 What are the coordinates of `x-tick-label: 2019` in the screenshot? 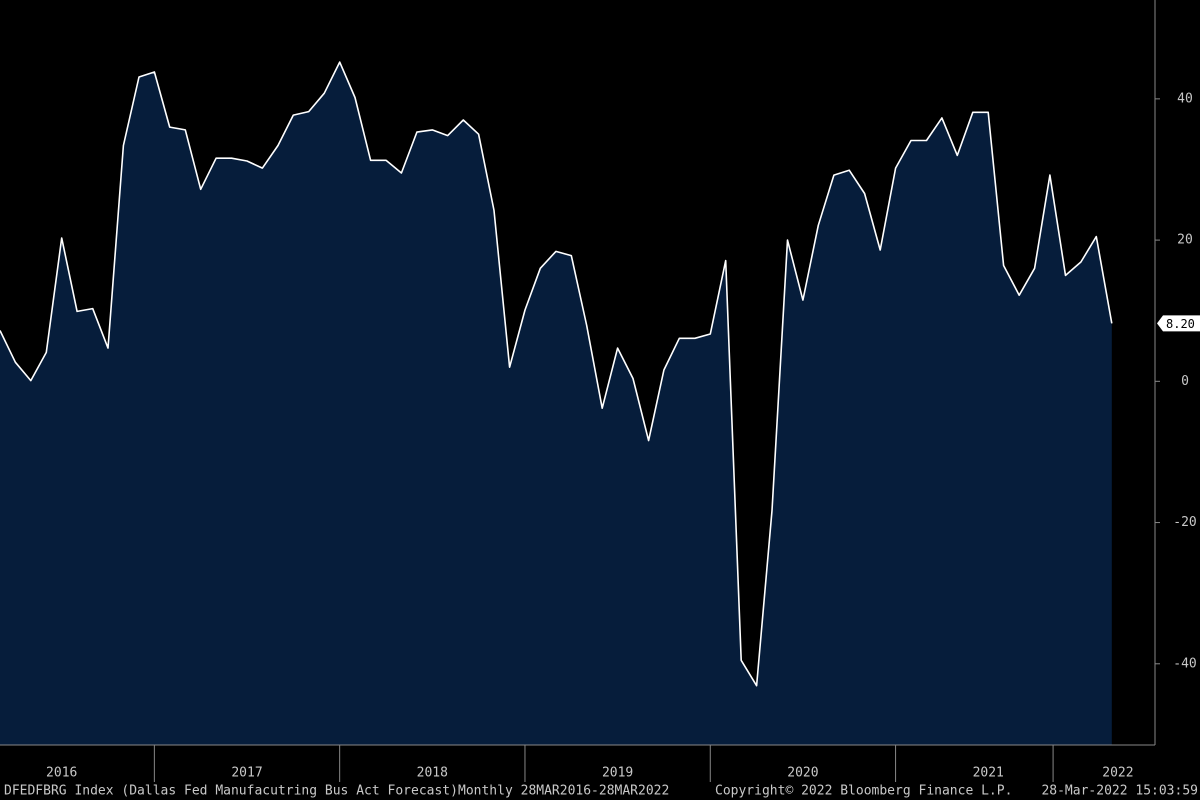 It's located at (617, 773).